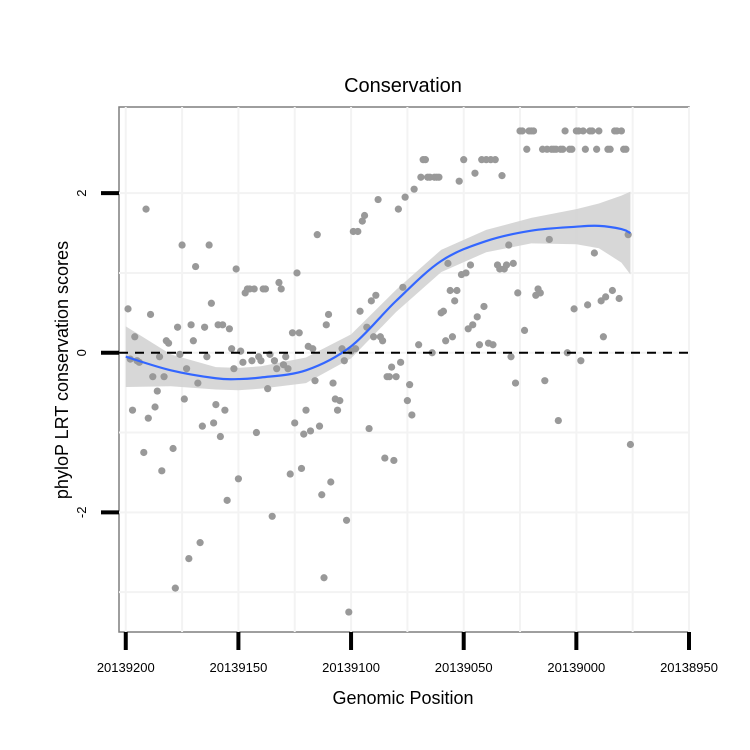 The width and height of the screenshot is (750, 750). Describe the element at coordinates (96, 354) in the screenshot. I see `y-axis: -2 0 2` at that location.